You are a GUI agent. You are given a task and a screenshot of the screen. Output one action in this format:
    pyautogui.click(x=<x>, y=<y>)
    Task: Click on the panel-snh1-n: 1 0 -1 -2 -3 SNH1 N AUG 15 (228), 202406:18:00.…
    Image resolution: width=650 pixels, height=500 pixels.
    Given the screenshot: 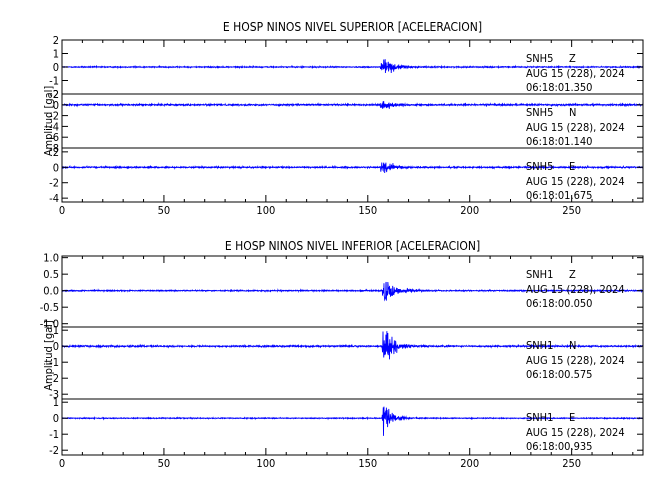 What is the action you would take?
    pyautogui.click(x=346, y=362)
    